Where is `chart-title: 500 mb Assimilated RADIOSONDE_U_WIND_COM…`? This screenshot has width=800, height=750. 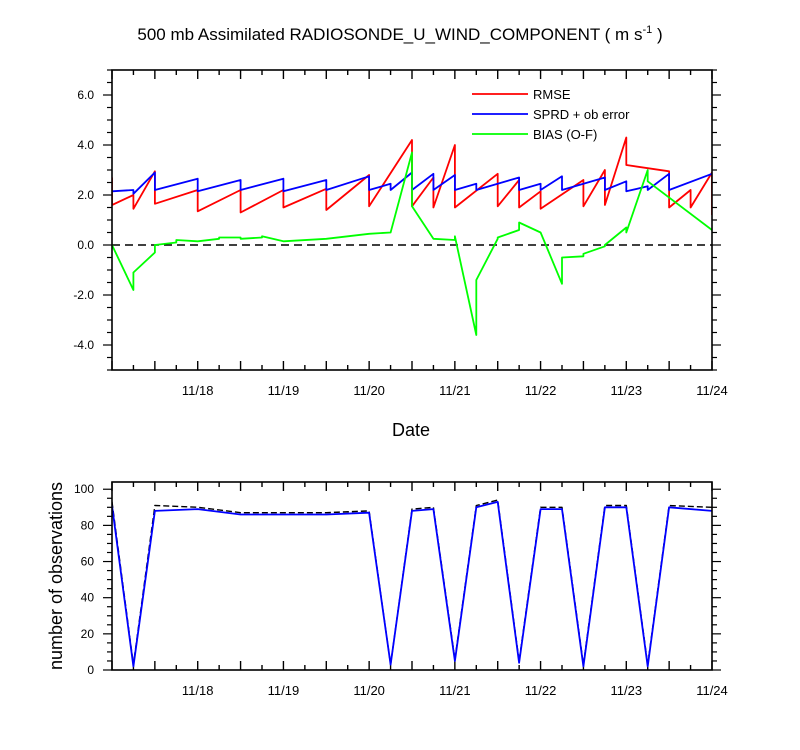 chart-title: 500 mb Assimilated RADIOSONDE_U_WIND_COM… is located at coordinates (399, 34).